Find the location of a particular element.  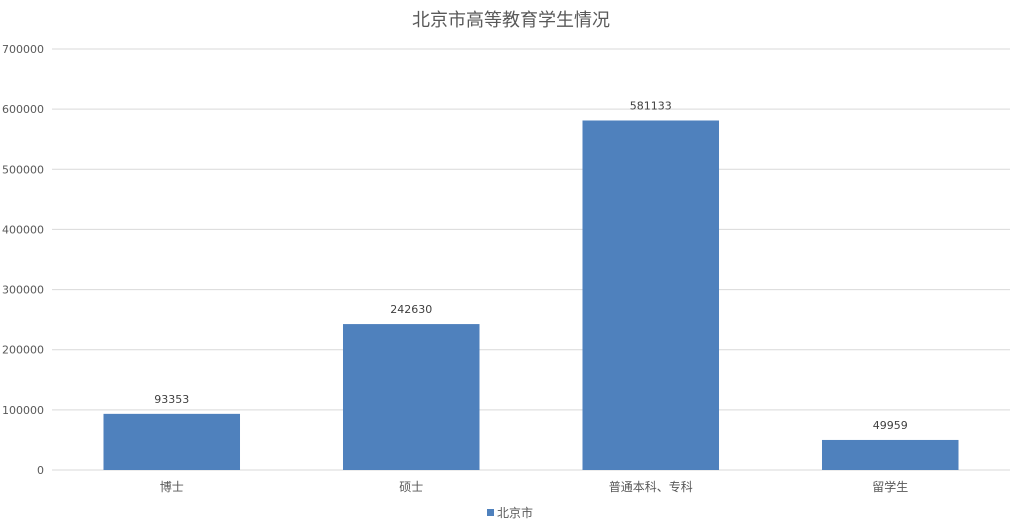

chart-title: 北京市高等教育学生情况 is located at coordinates (511, 20).